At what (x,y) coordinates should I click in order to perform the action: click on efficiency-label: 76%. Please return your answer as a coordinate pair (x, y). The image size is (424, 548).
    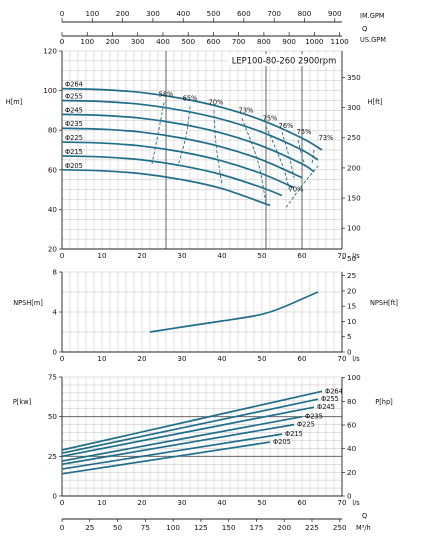
    Looking at the image, I should click on (286, 126).